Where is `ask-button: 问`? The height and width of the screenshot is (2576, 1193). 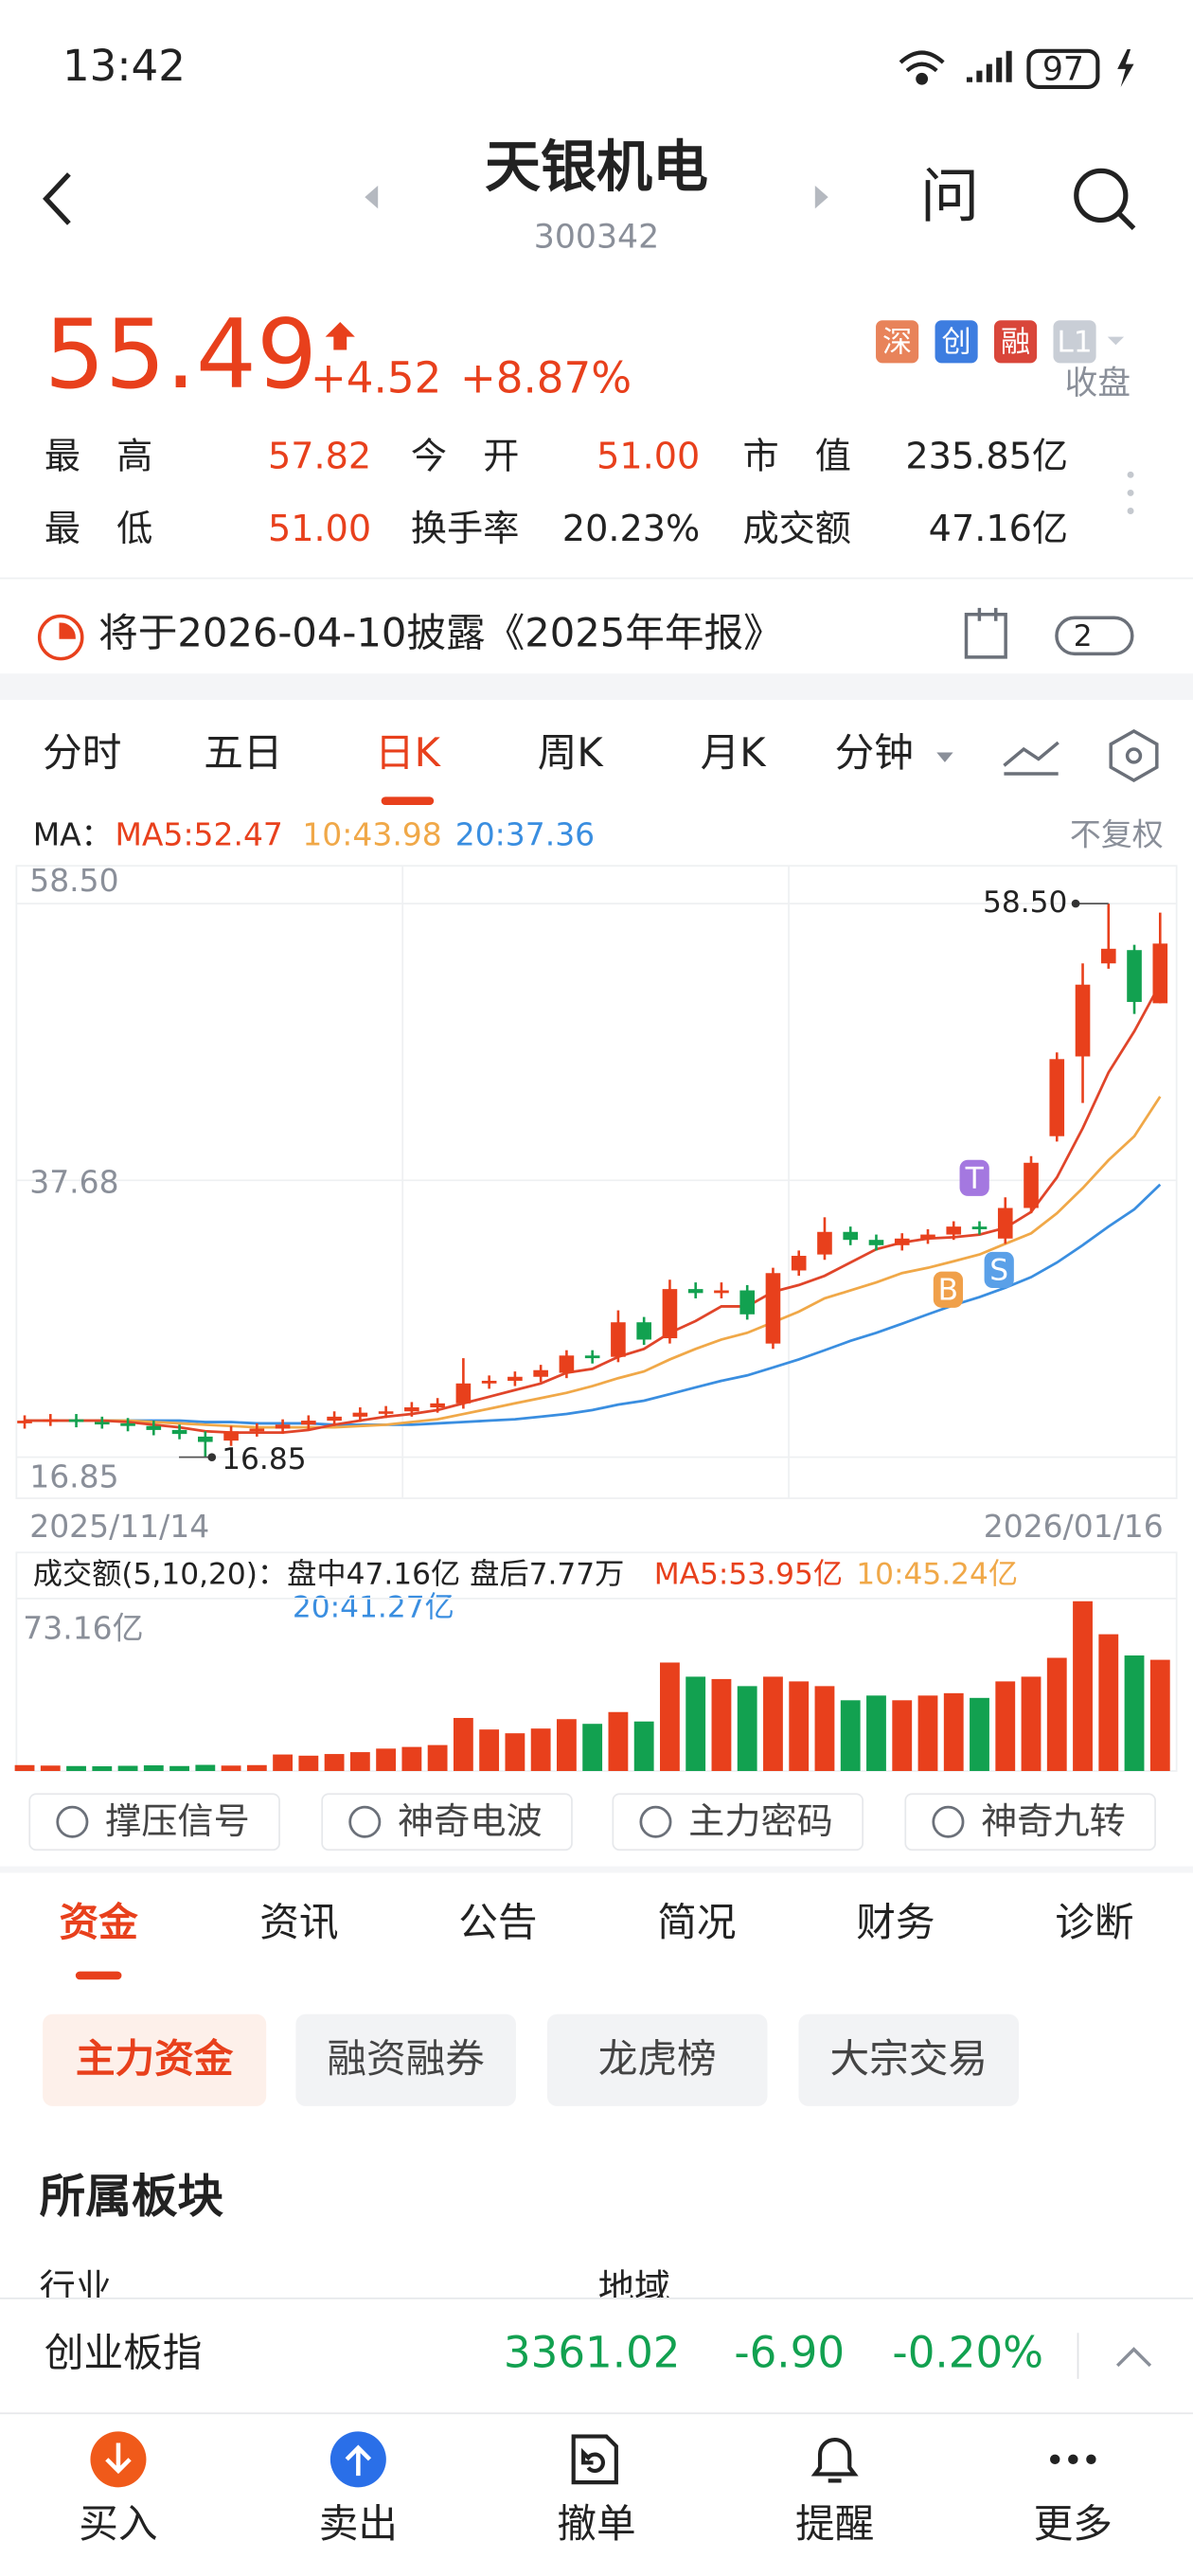
ask-button: 问 is located at coordinates (949, 196).